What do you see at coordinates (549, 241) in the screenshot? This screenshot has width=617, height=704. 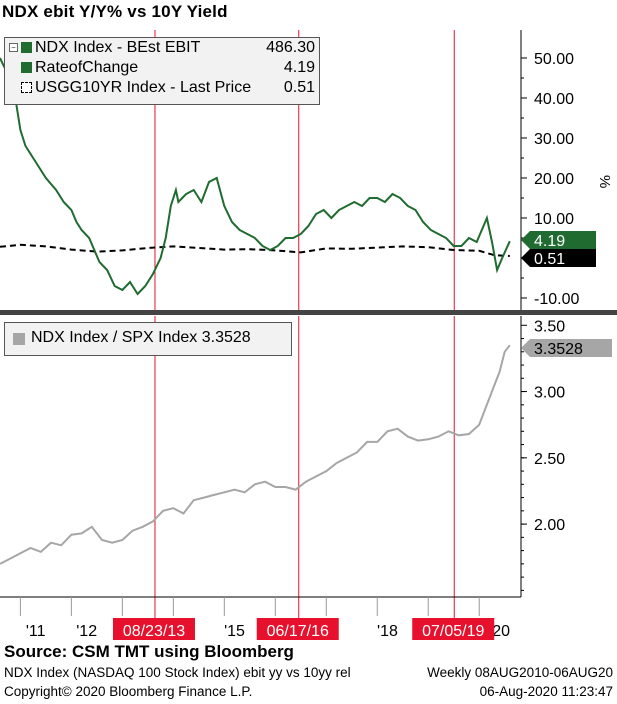 I see `last-value-tag-roc-text: 4.19` at bounding box center [549, 241].